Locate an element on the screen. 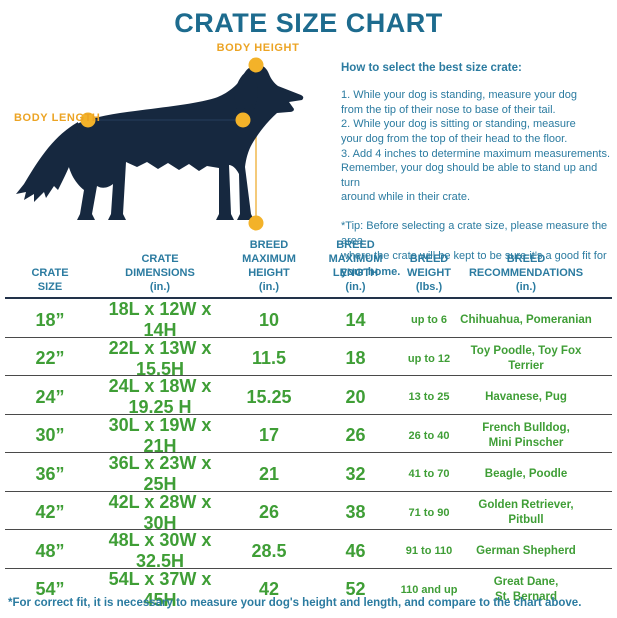 The image size is (617, 618). cell-max-height: 28.5 is located at coordinates (269, 550).